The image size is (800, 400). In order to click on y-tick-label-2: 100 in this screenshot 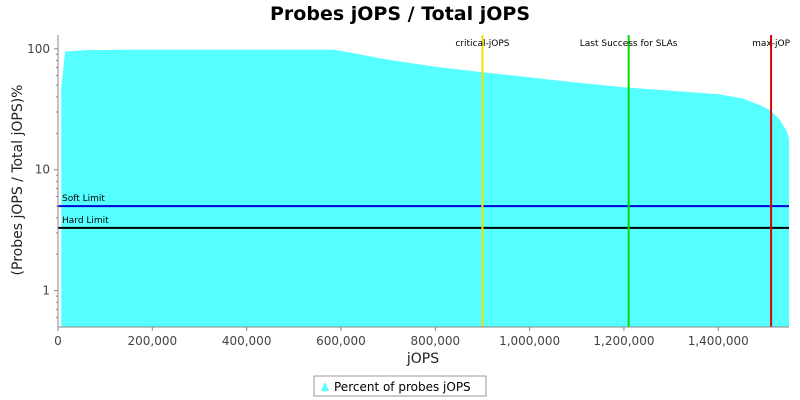, I will do `click(38, 49)`.